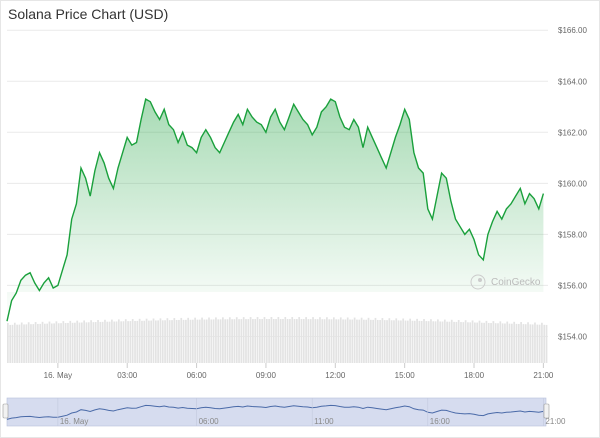 The image size is (600, 438). What do you see at coordinates (276, 412) in the screenshot?
I see `navigator-range` at bounding box center [276, 412].